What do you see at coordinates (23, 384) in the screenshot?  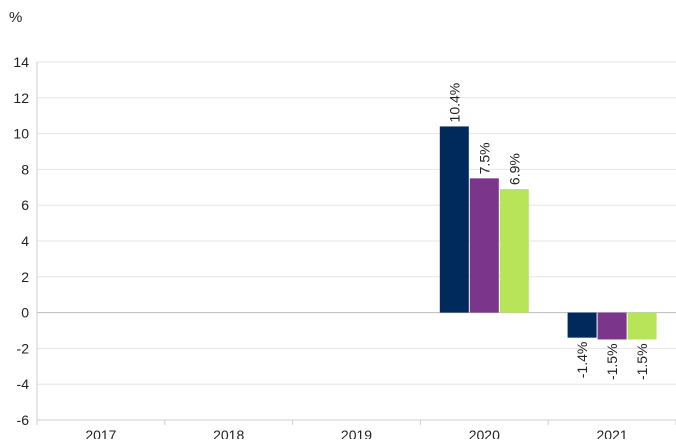 I see `y-tick-label: -4` at bounding box center [23, 384].